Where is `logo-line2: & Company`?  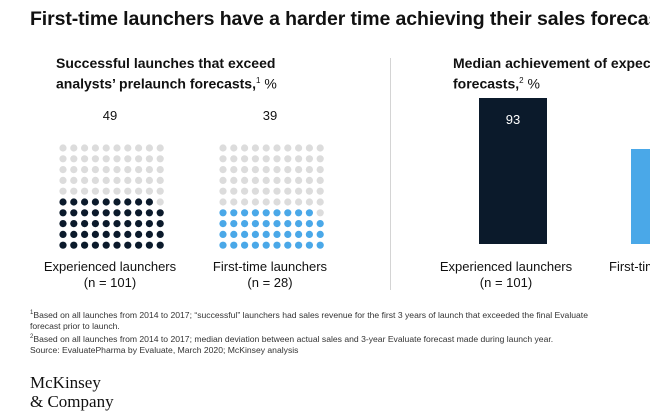 logo-line2: & Company is located at coordinates (72, 401).